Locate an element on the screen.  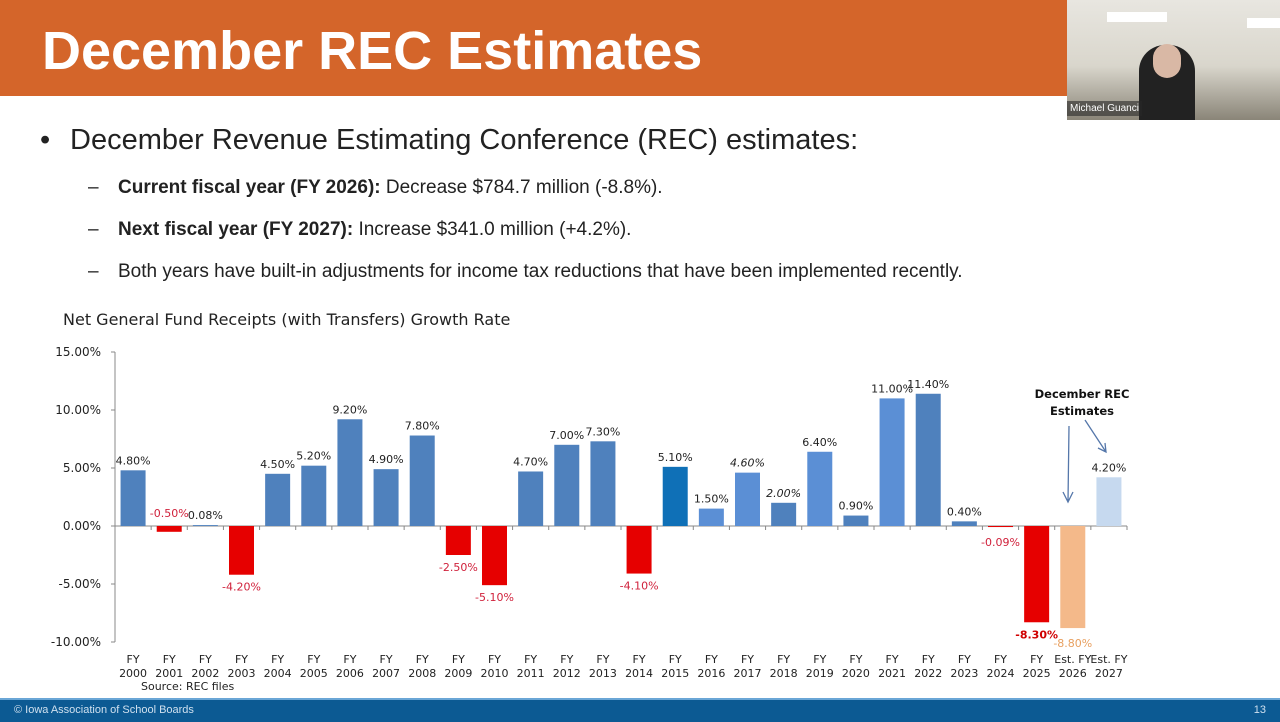
data-label: 7.30% is located at coordinates (602, 431).